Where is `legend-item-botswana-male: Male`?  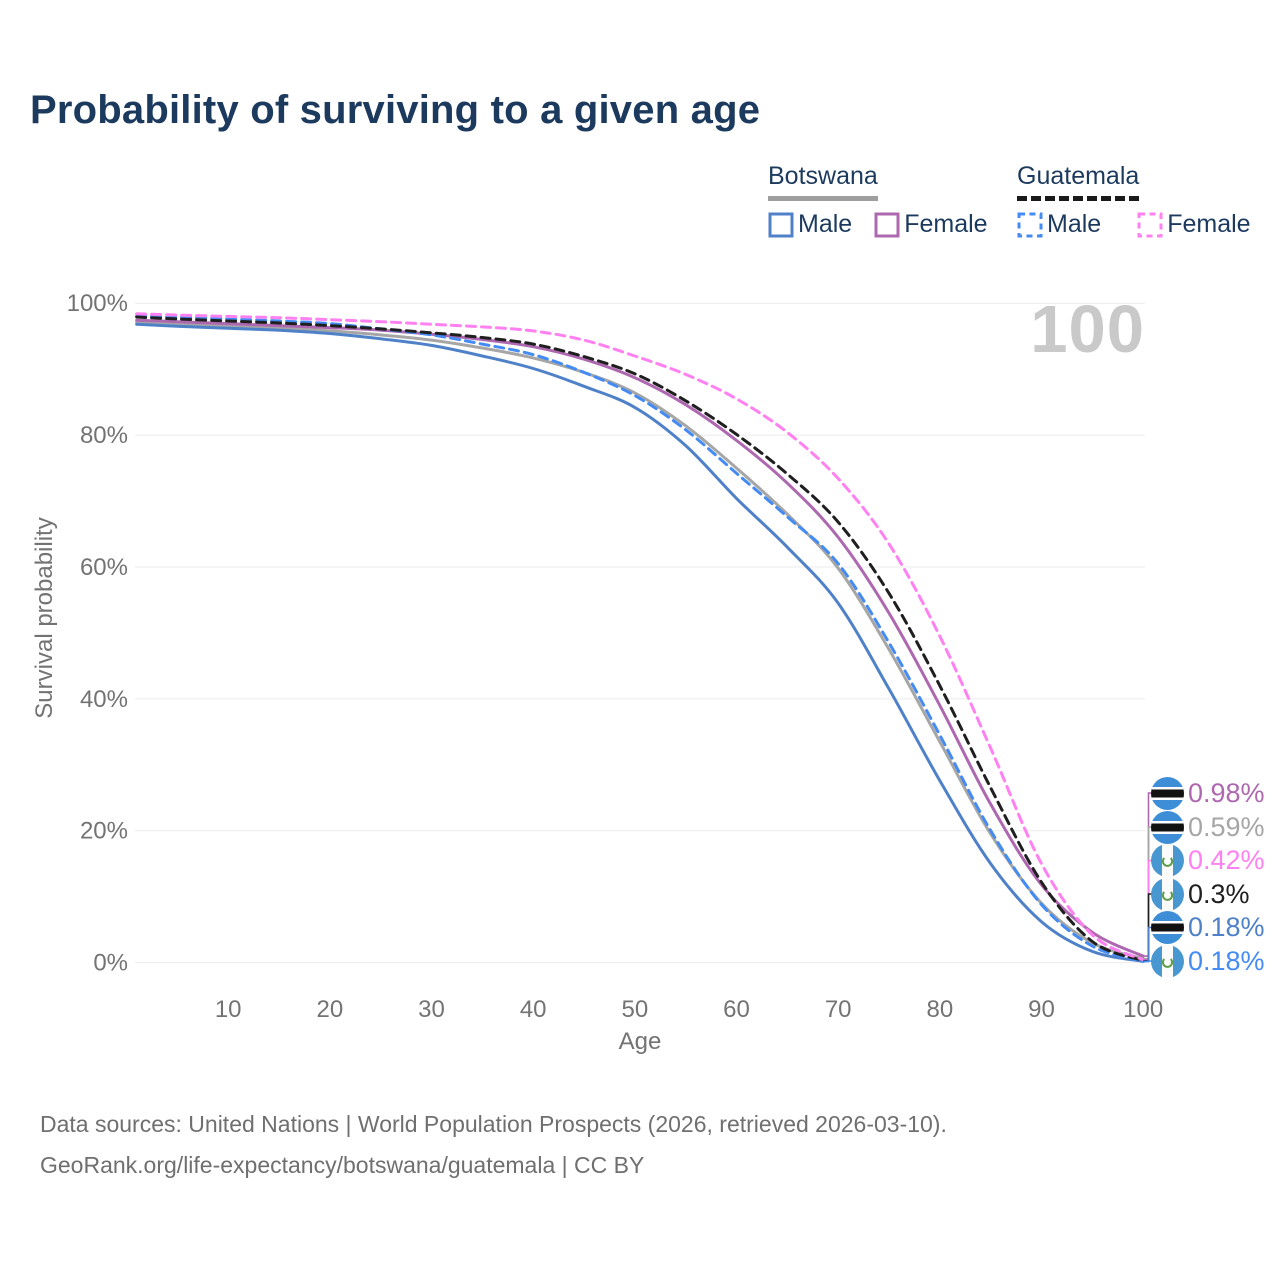 legend-item-botswana-male: Male is located at coordinates (810, 224).